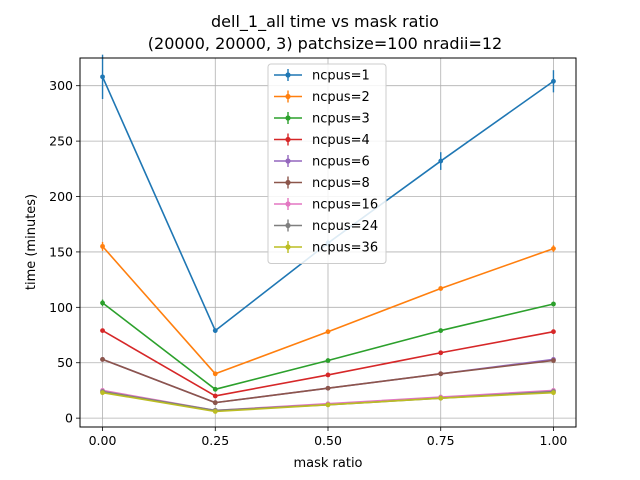 The image size is (640, 480). Describe the element at coordinates (341, 76) in the screenshot. I see `legend-label: ncpus=1` at that location.